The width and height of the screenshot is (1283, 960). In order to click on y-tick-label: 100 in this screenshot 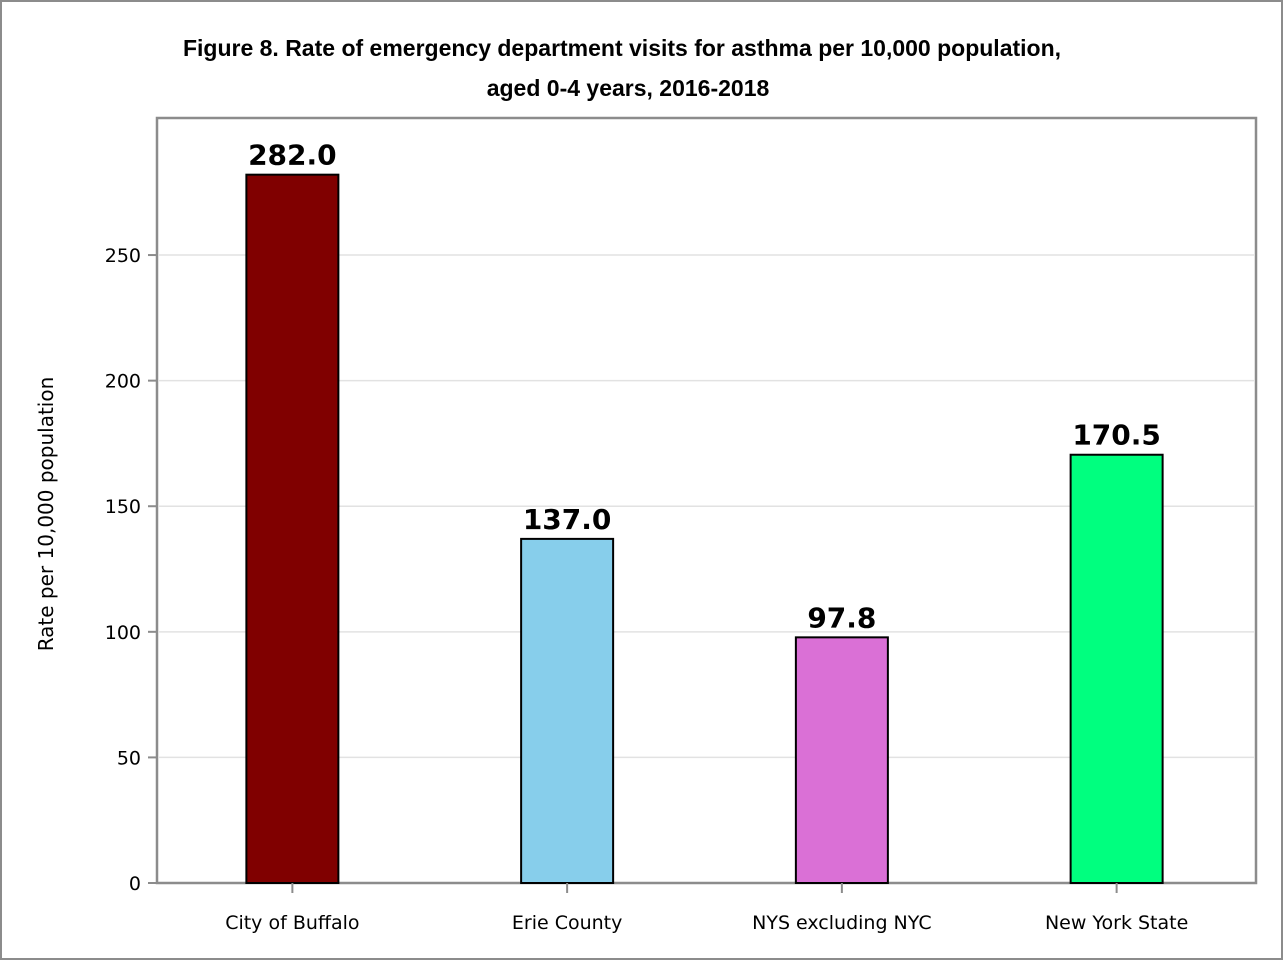, I will do `click(123, 633)`.